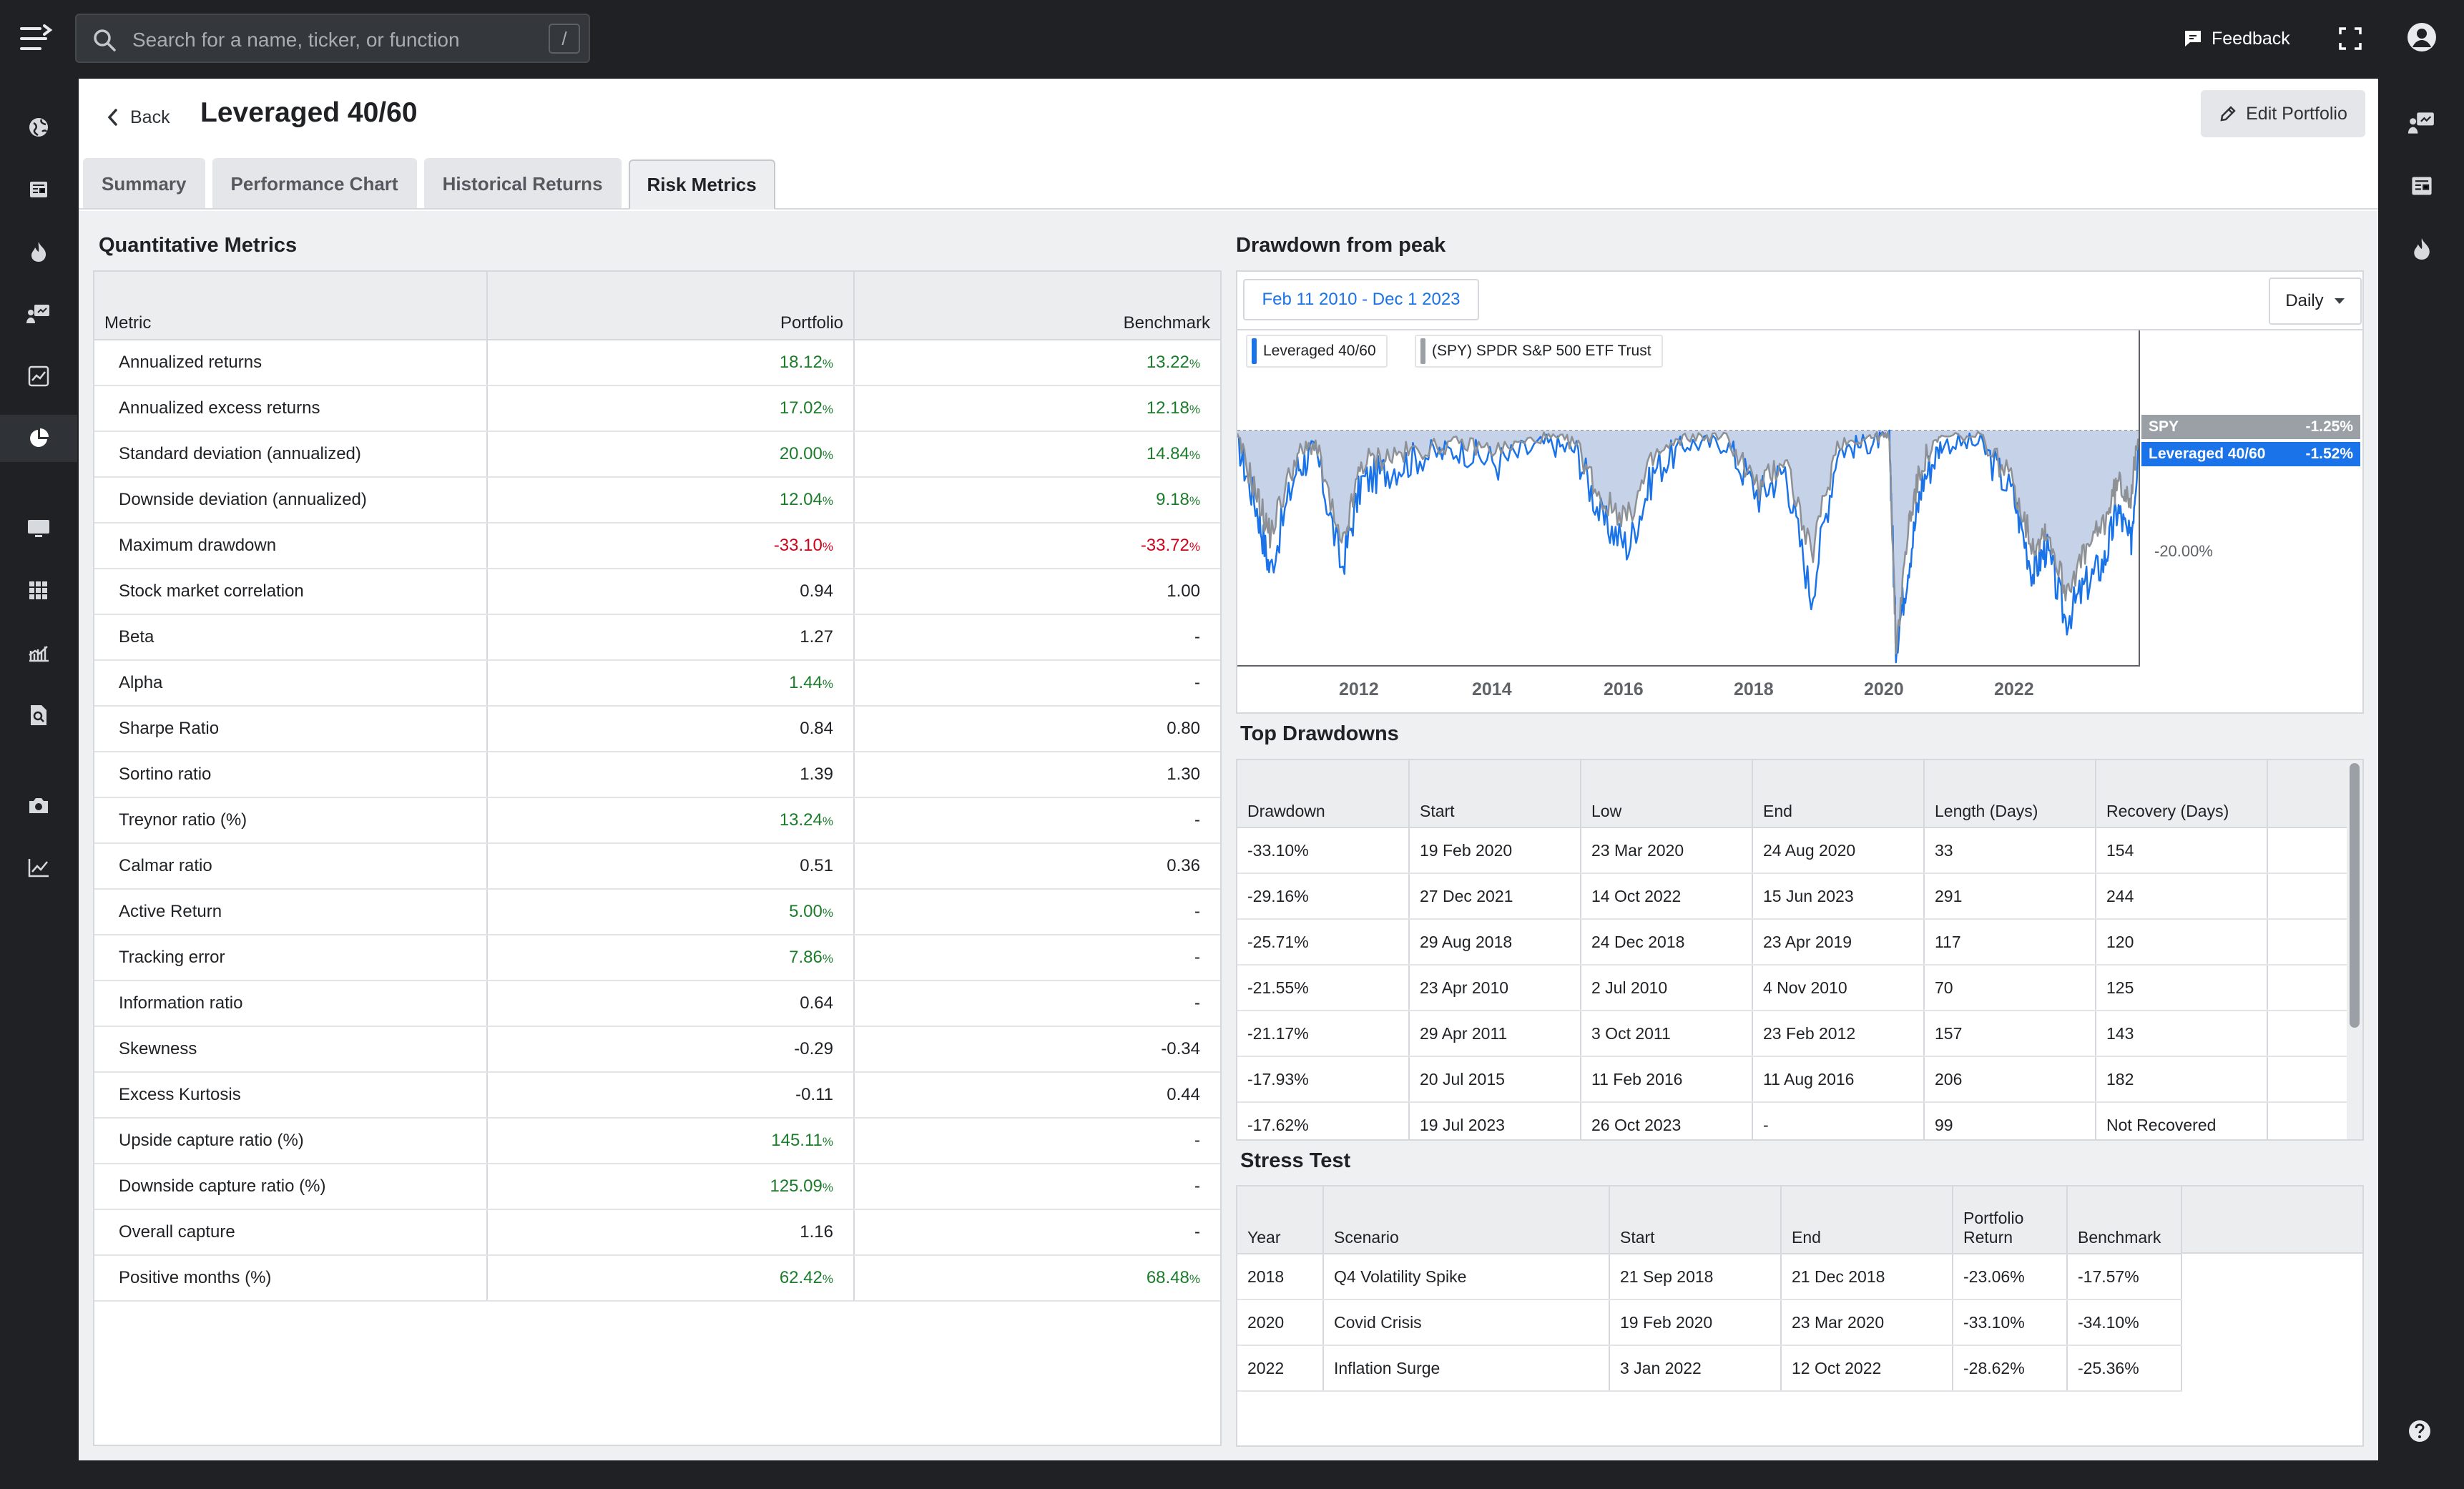 The width and height of the screenshot is (2464, 1489). What do you see at coordinates (38, 590) in the screenshot?
I see `grid-icon` at bounding box center [38, 590].